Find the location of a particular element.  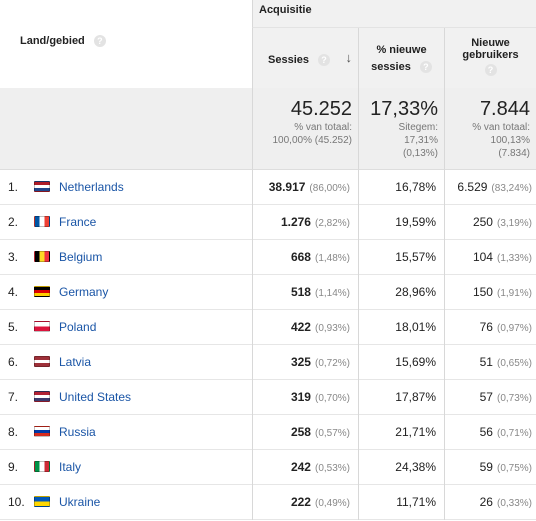

new-sessions-column-header: % nieuwe sessies ? is located at coordinates (401, 58).